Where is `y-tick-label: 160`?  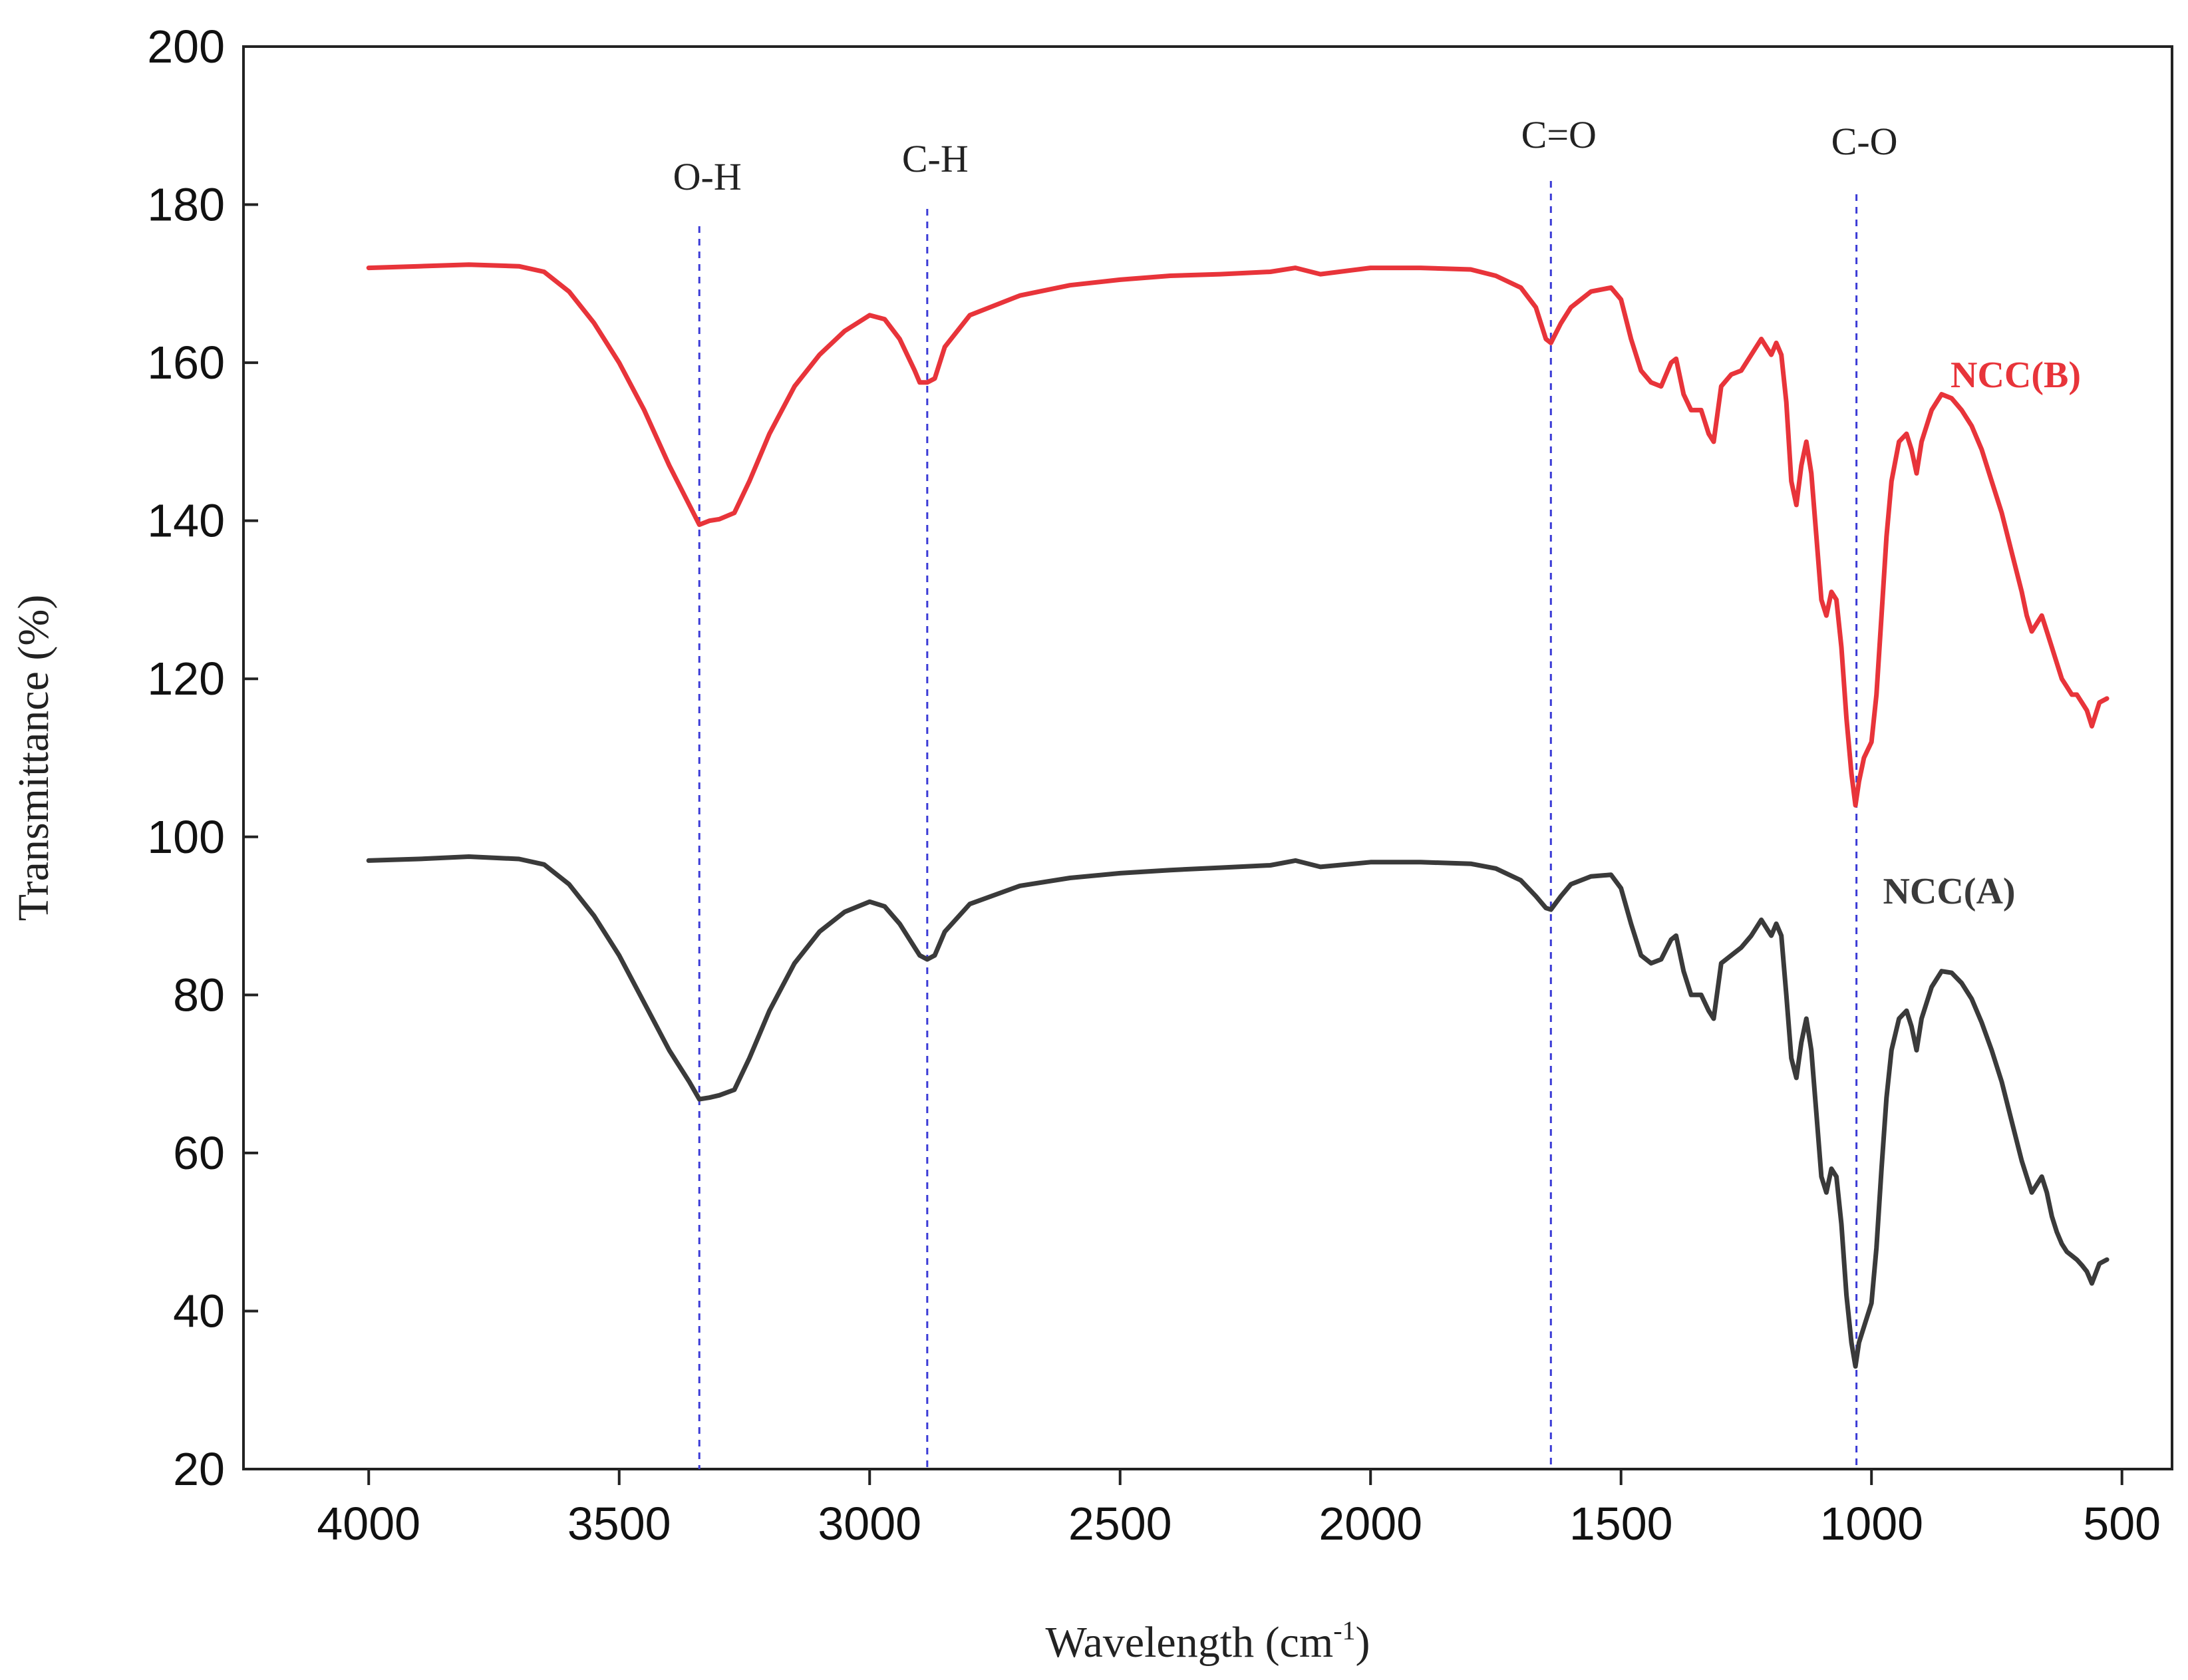 y-tick-label: 160 is located at coordinates (186, 363).